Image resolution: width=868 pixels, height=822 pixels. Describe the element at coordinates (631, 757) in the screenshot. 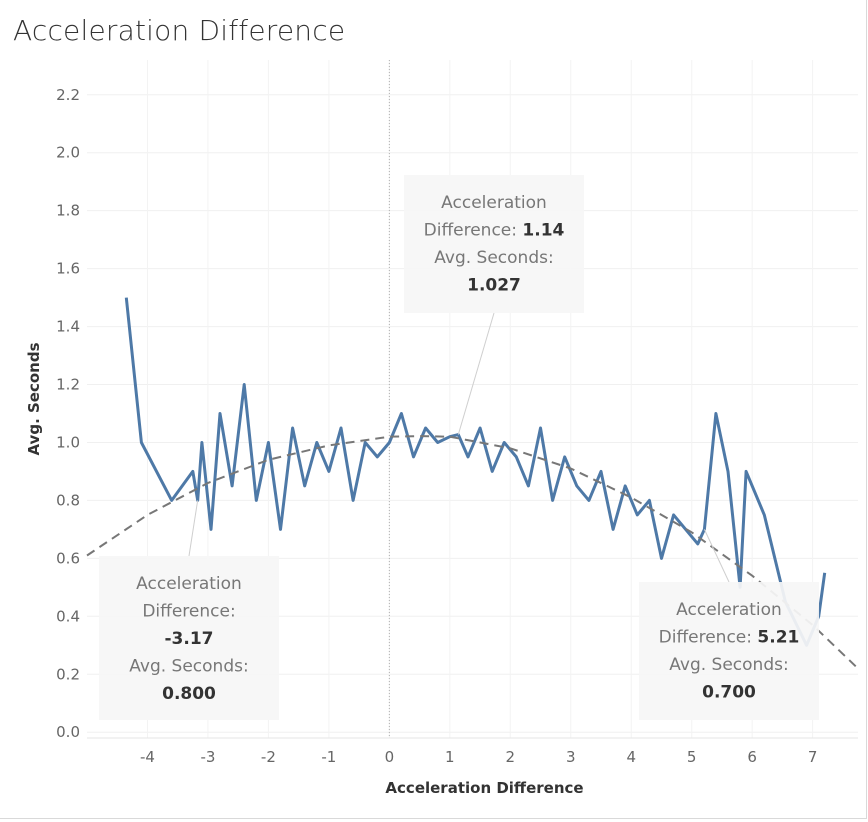

I see `x-tick-label: 4` at that location.